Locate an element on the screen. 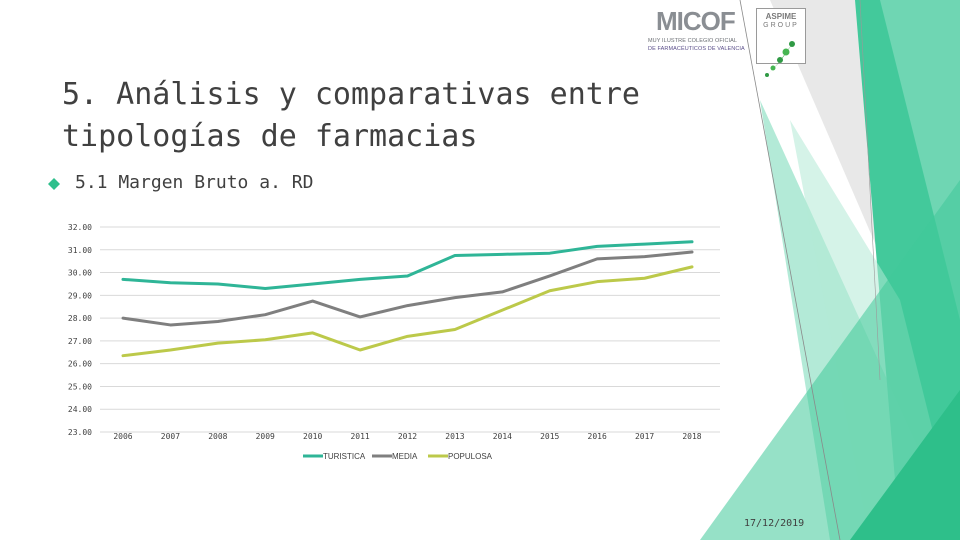 The height and width of the screenshot is (540, 960). micof-tagline-1: MUY ILUSTRE COLEGIO OFICIAL is located at coordinates (693, 41).